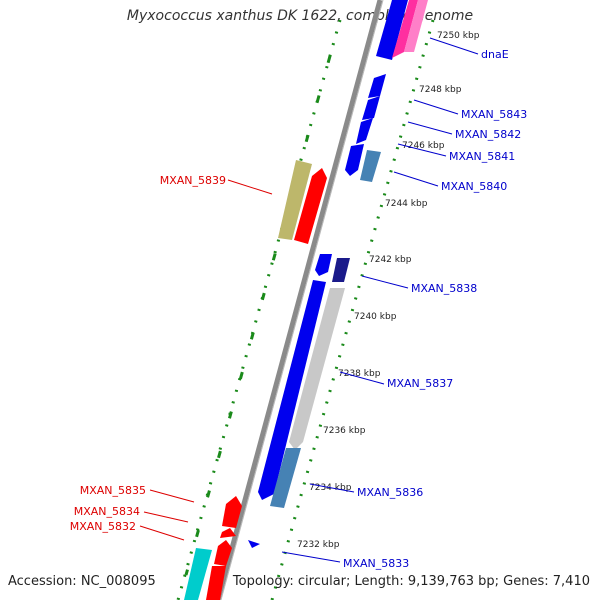  Describe the element at coordinates (359, 374) in the screenshot. I see `tick-label: 7238 kbp` at that location.